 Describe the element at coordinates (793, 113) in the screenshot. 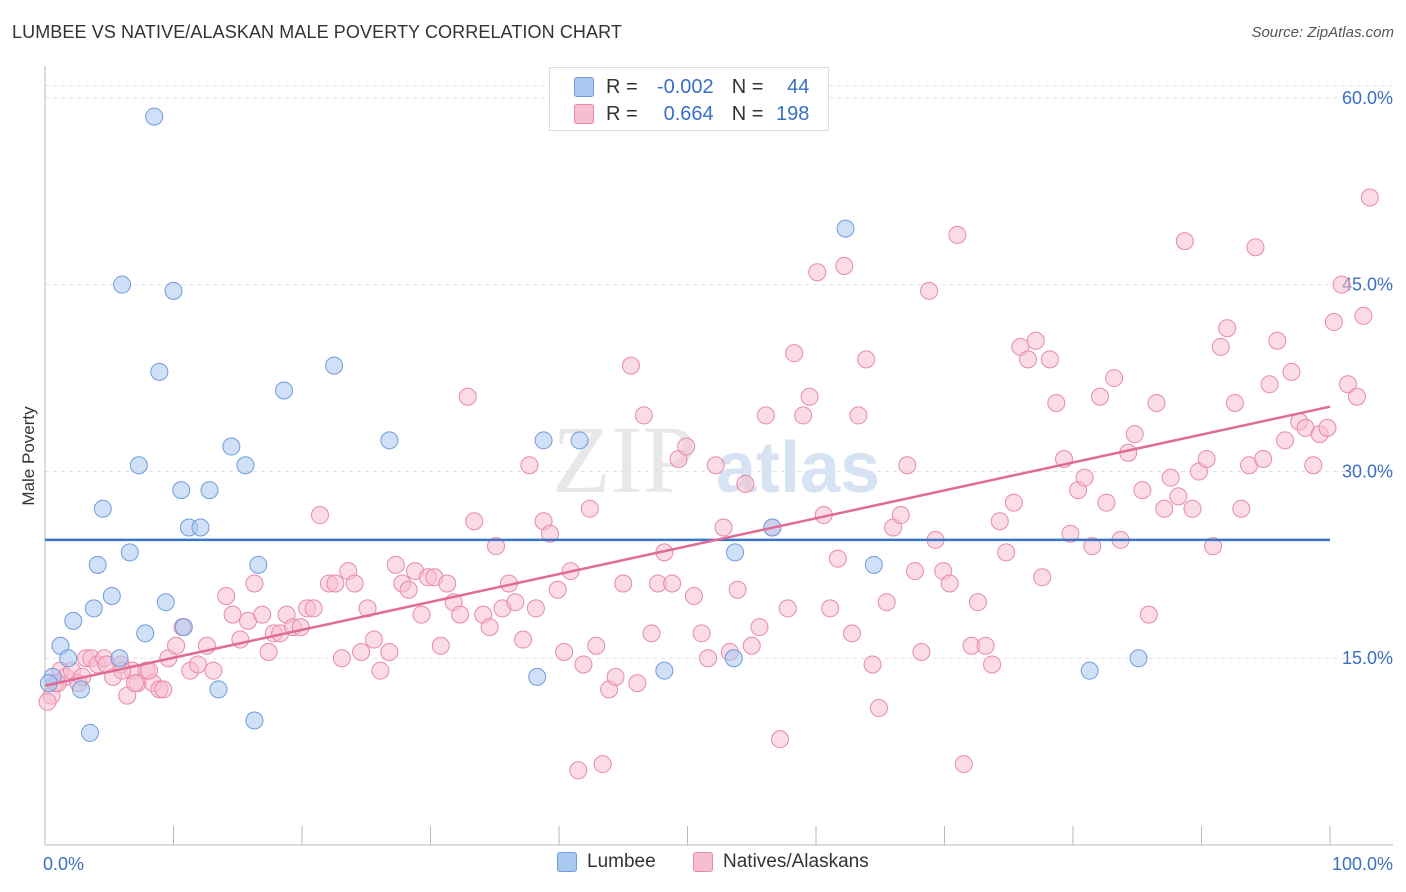

I see `n-value-natives: 198` at that location.